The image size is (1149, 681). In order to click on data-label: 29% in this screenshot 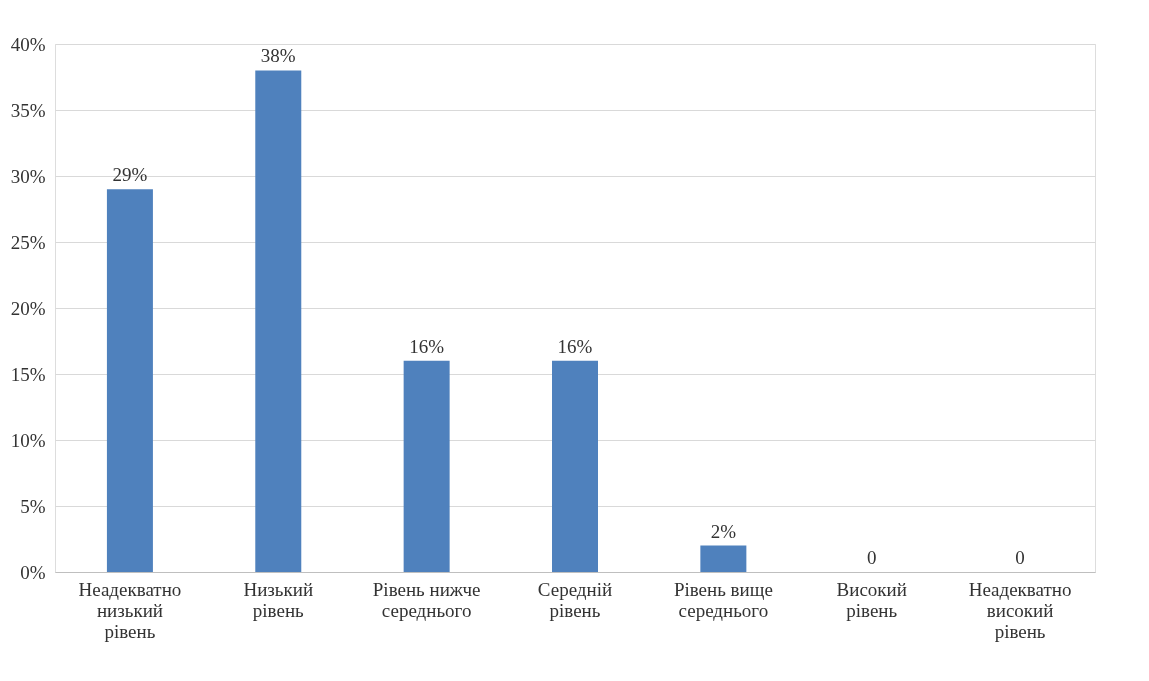, I will do `click(130, 175)`.